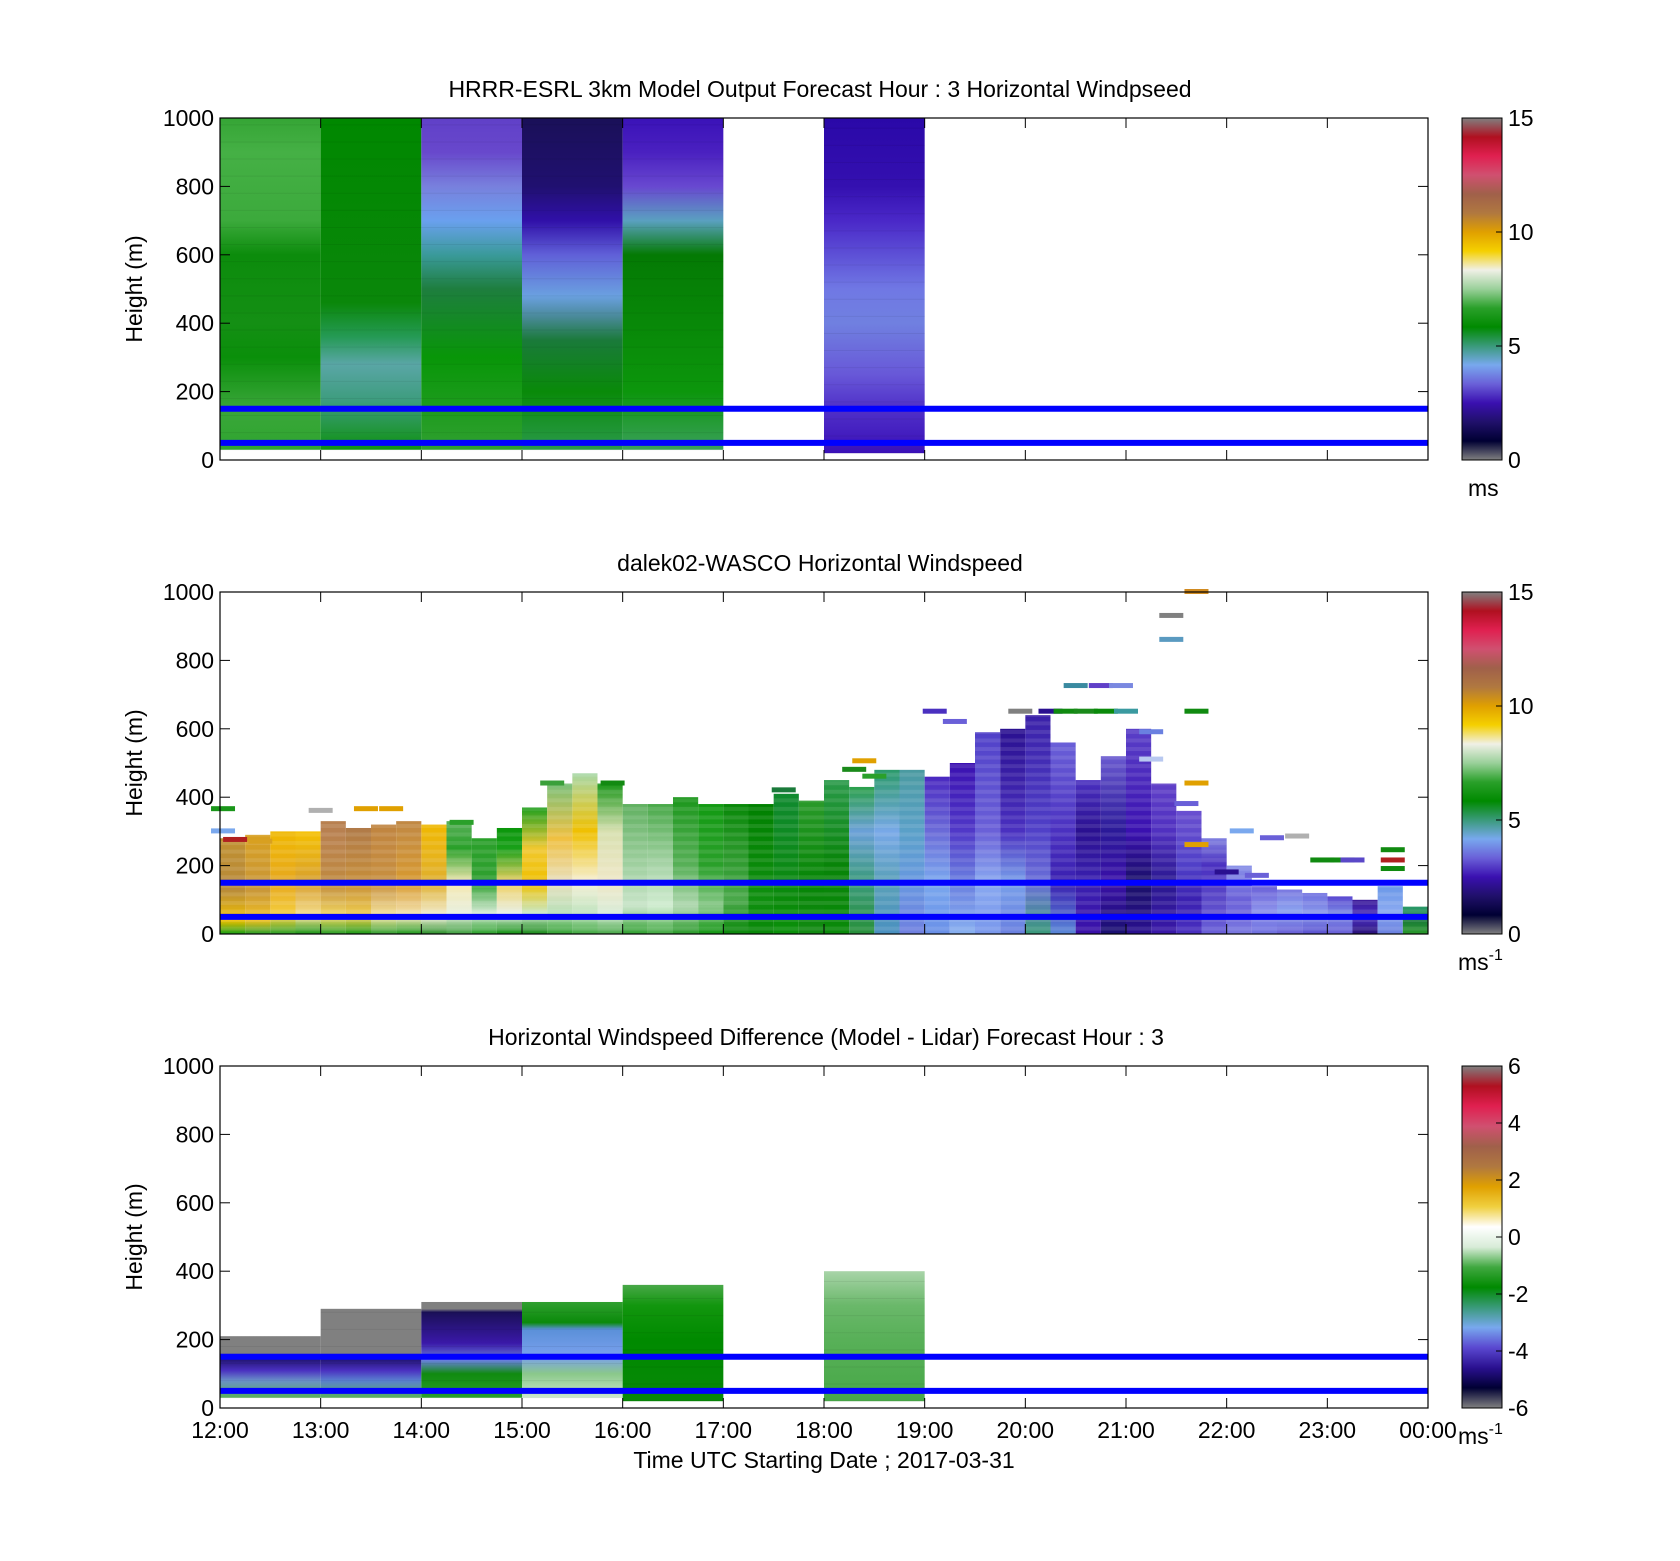 The height and width of the screenshot is (1561, 1680). Describe the element at coordinates (1521, 118) in the screenshot. I see `colorbar-tick-label: 15` at that location.